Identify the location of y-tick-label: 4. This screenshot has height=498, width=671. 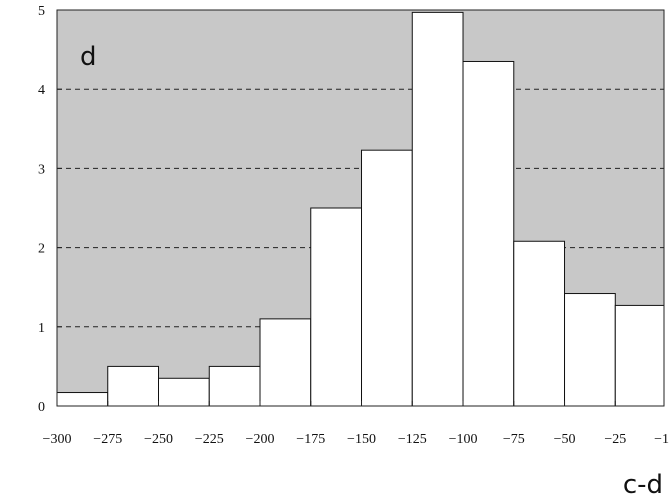
(41, 90).